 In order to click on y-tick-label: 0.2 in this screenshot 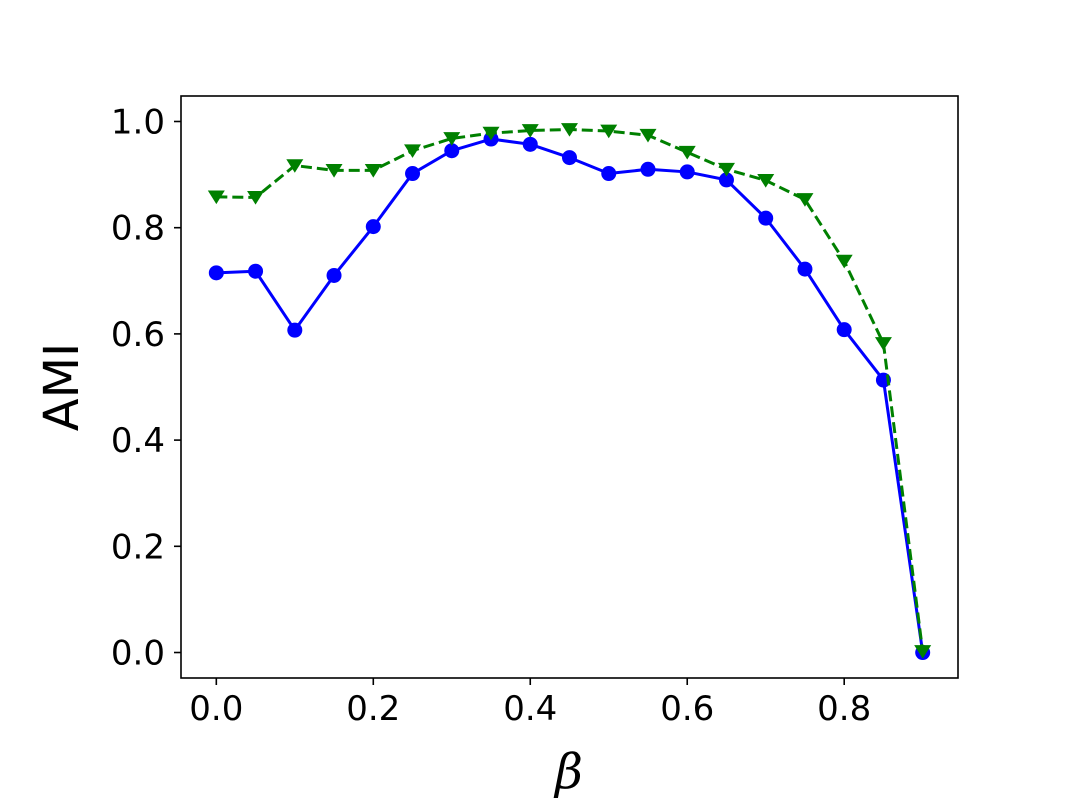, I will do `click(138, 547)`.